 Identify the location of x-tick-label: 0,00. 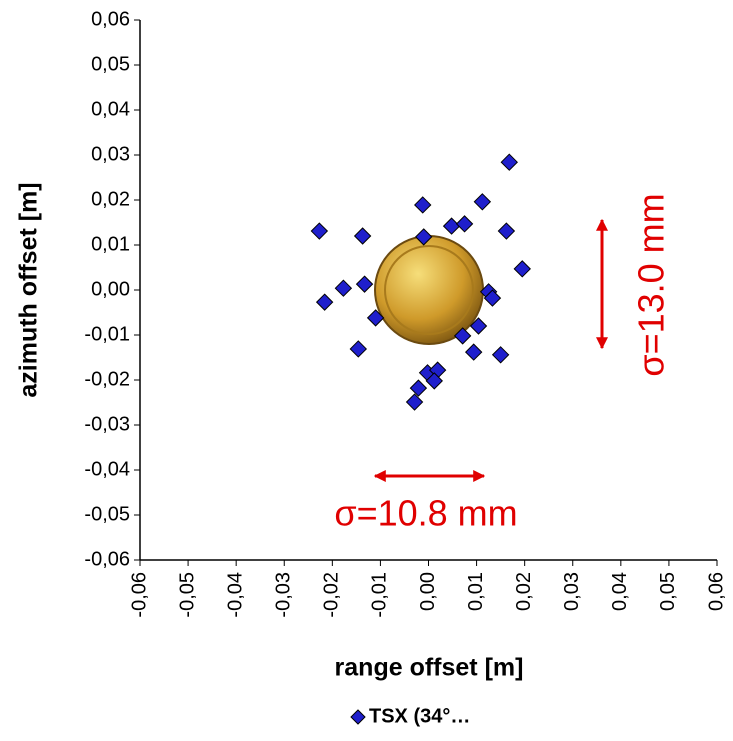
(428, 591).